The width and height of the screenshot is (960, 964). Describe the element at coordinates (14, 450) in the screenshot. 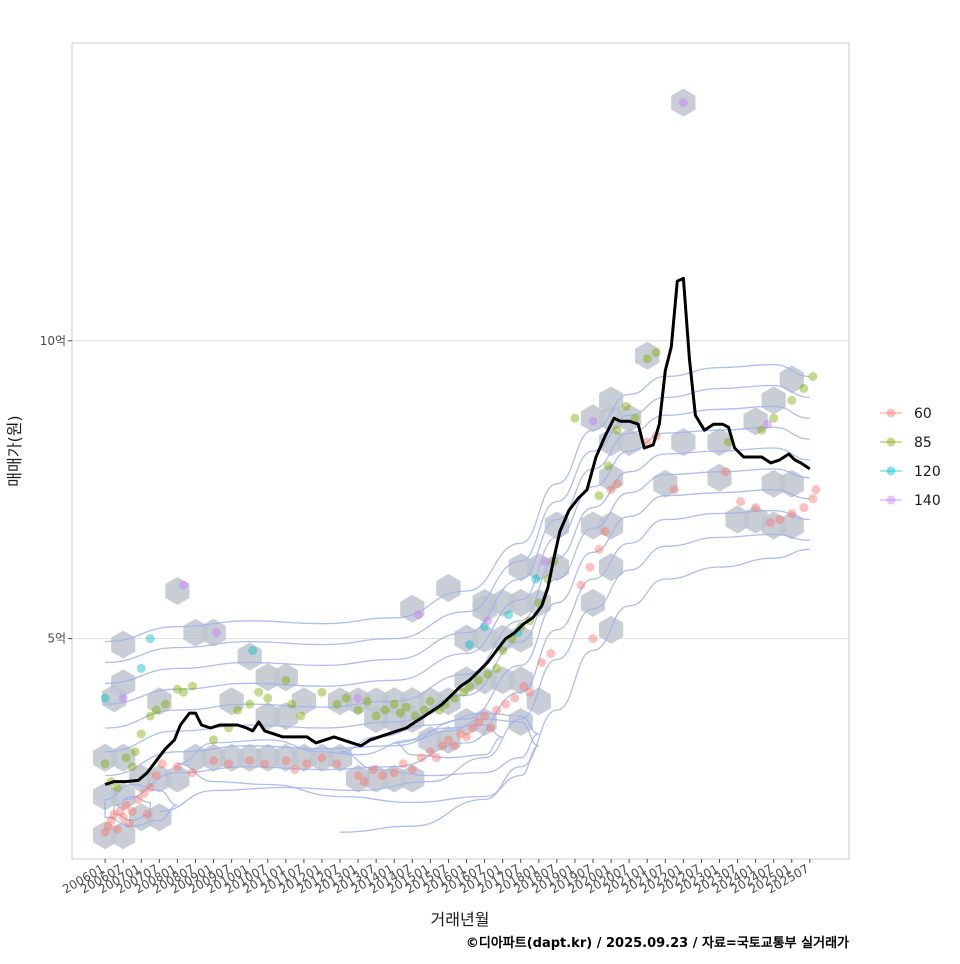

I see `y-axis-title: 매매가(원)` at that location.